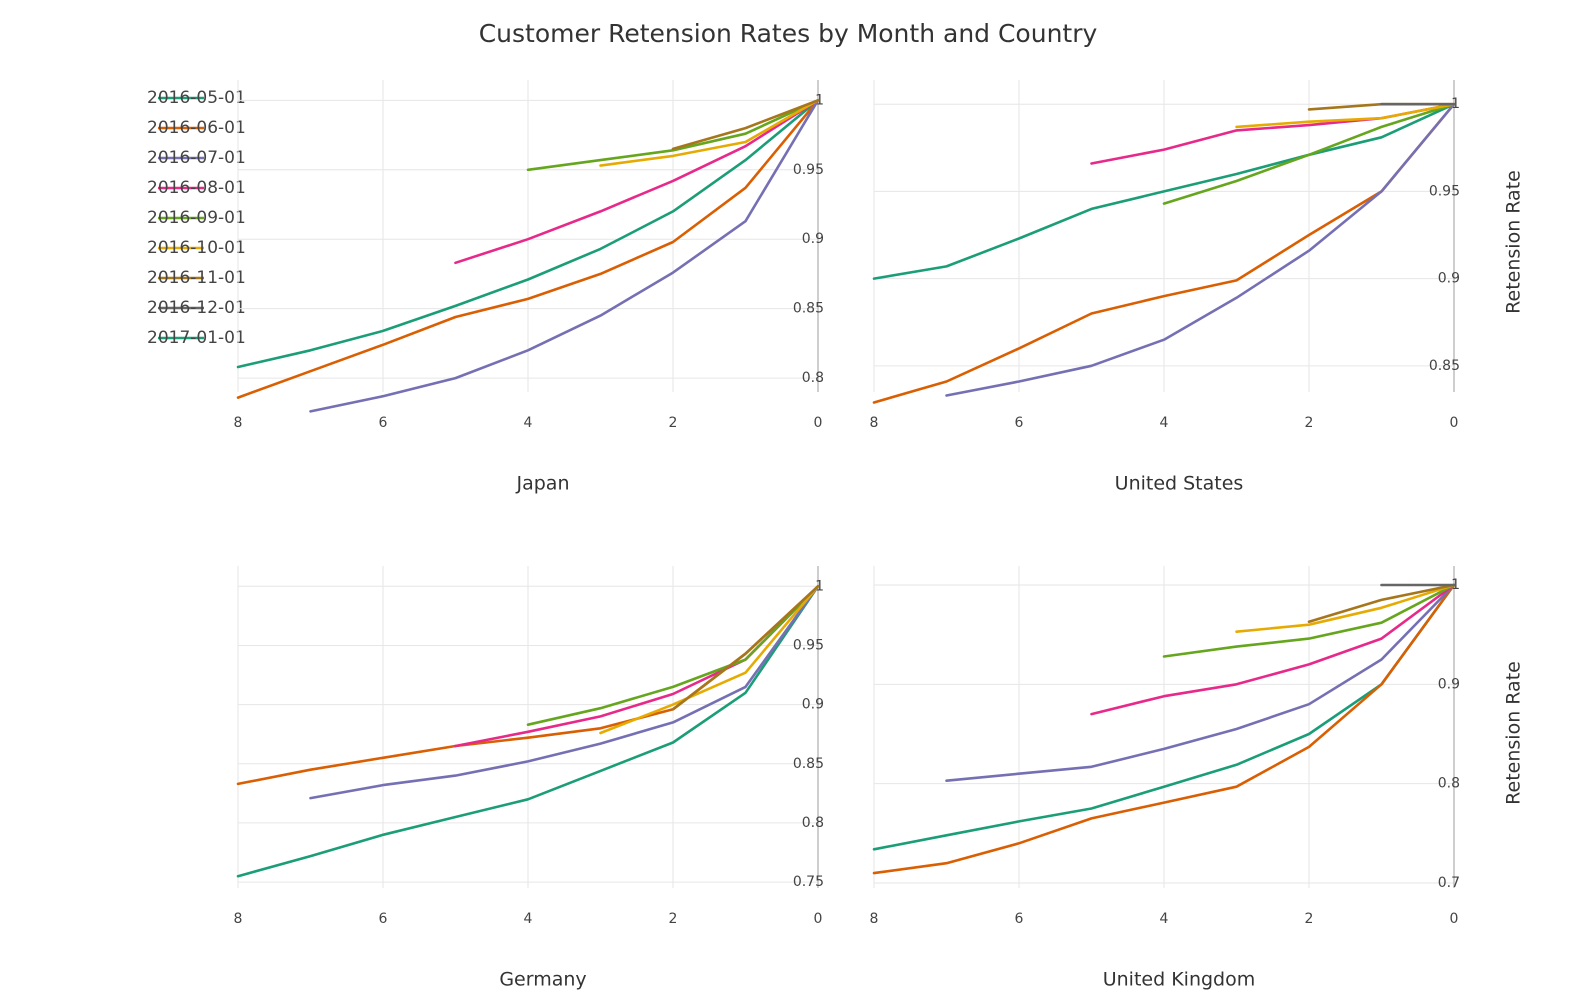 The width and height of the screenshot is (1574, 1000). I want to click on x-axis-label: Japan, so click(543, 484).